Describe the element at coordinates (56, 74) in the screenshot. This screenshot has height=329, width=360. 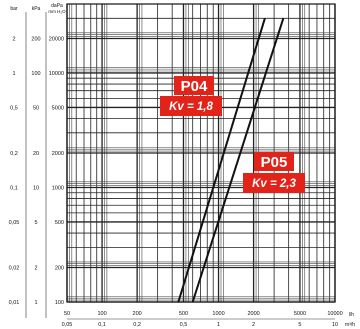
I see `y-tick-dapa: 10000` at that location.